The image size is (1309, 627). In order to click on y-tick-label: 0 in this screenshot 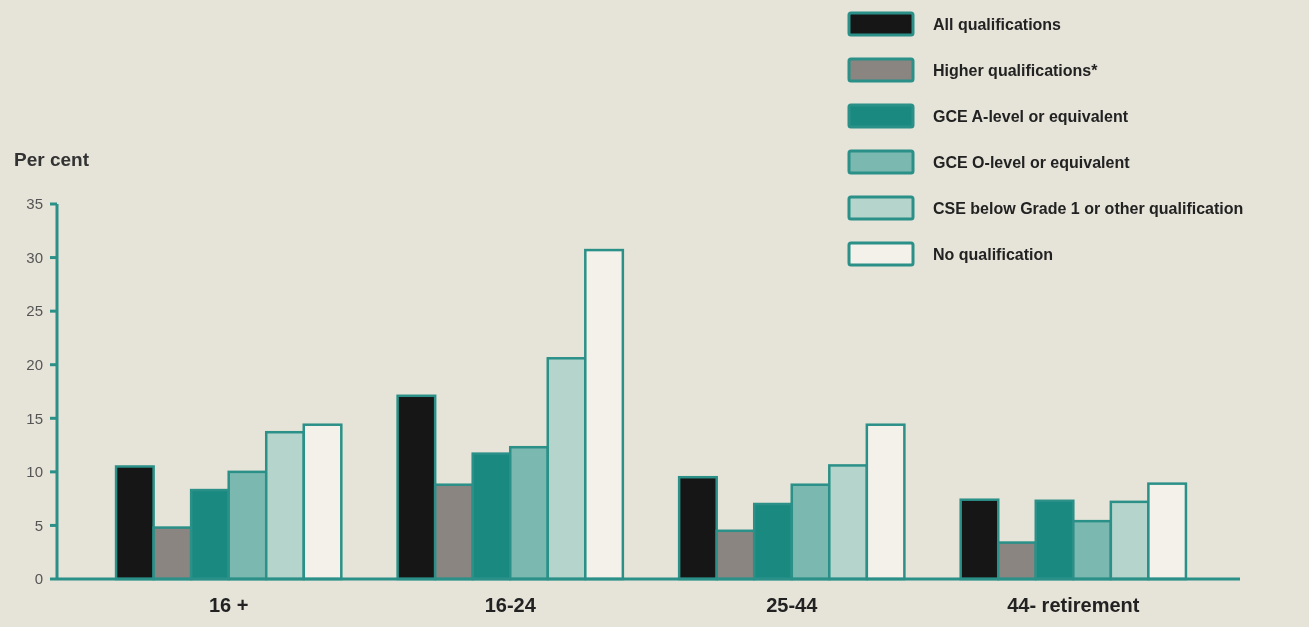, I will do `click(38, 579)`.